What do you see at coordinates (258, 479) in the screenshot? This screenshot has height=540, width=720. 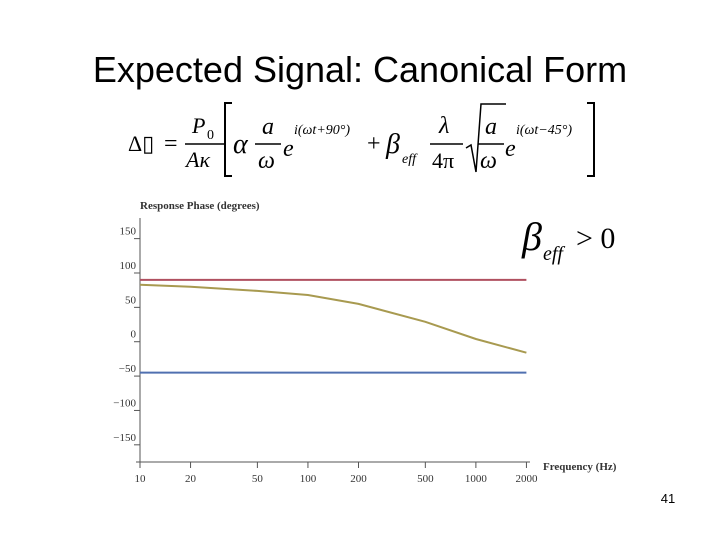 I see `x-tick-label: 50` at bounding box center [258, 479].